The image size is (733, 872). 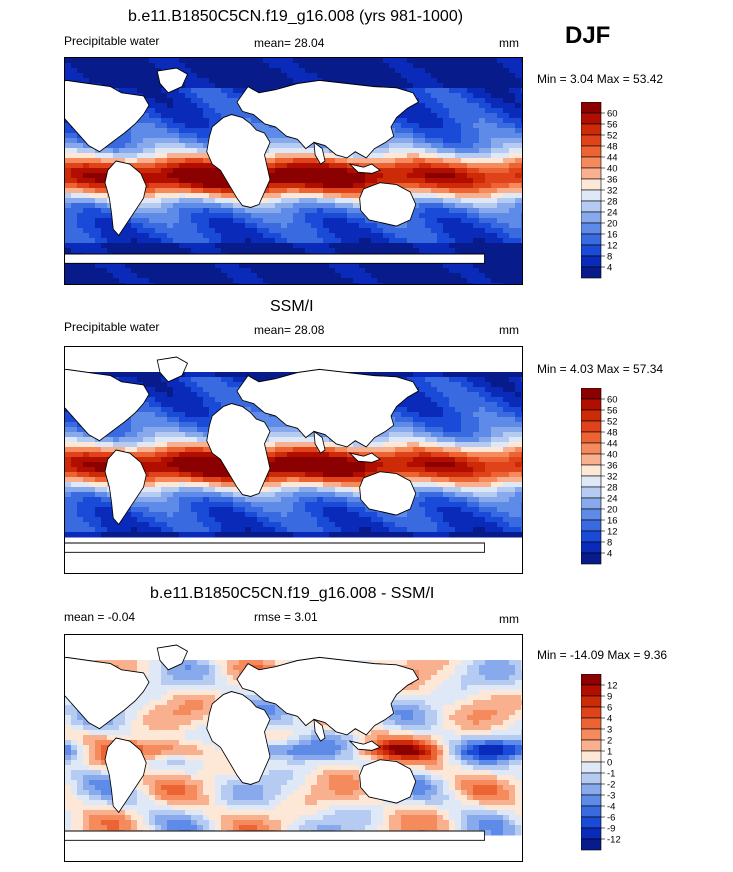 I want to click on panel3-mean: mean = -0.04, so click(x=100, y=617).